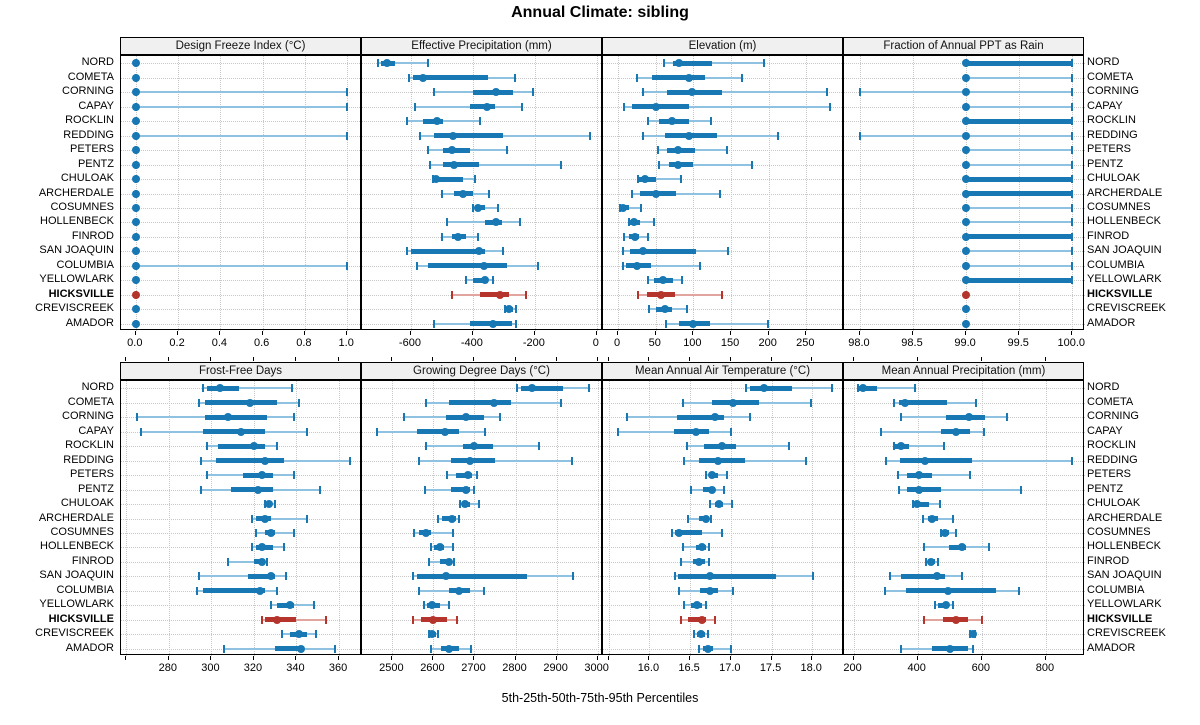  What do you see at coordinates (91, 474) in the screenshot?
I see `station-label-left: PETERS` at bounding box center [91, 474].